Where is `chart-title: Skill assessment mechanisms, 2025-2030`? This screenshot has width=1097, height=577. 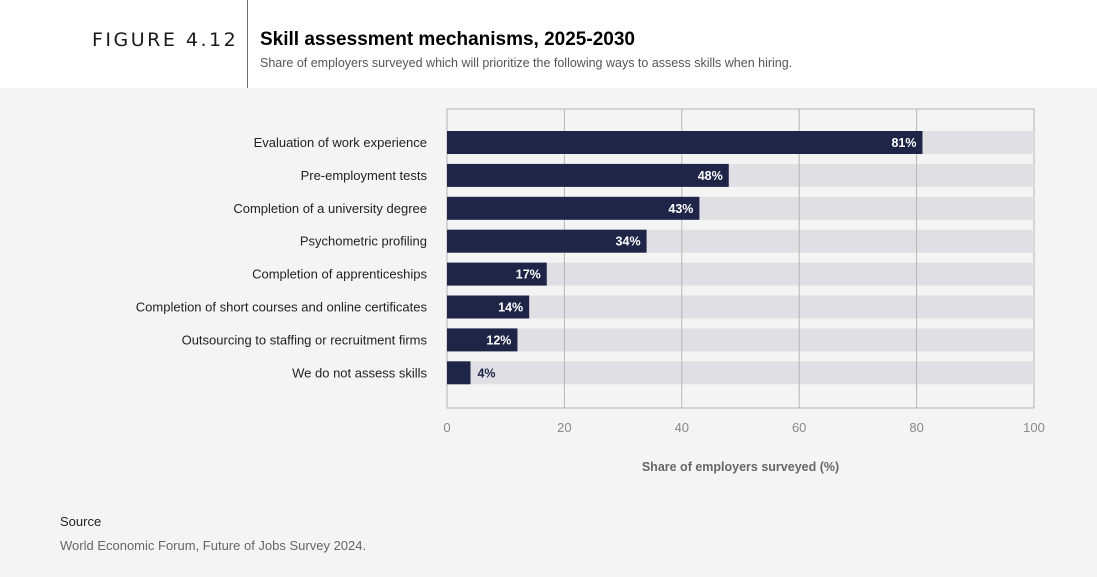 chart-title: Skill assessment mechanisms, 2025-2030 is located at coordinates (447, 39).